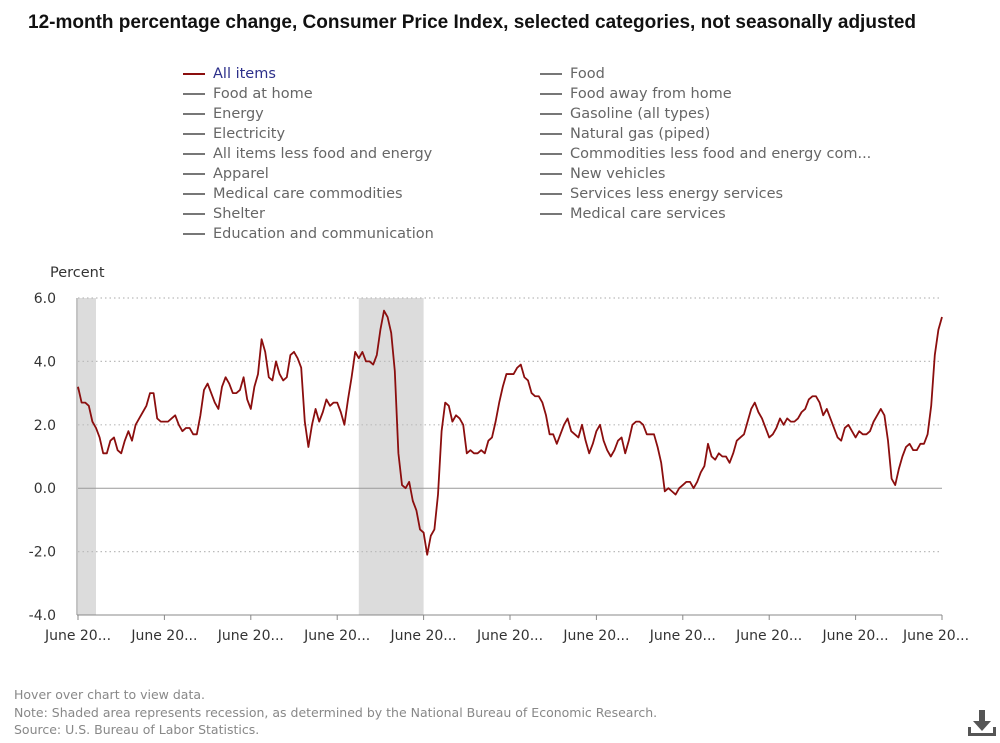 Image resolution: width=1000 pixels, height=743 pixels. I want to click on data-point: 2003-10: 2, so click(178, 424).